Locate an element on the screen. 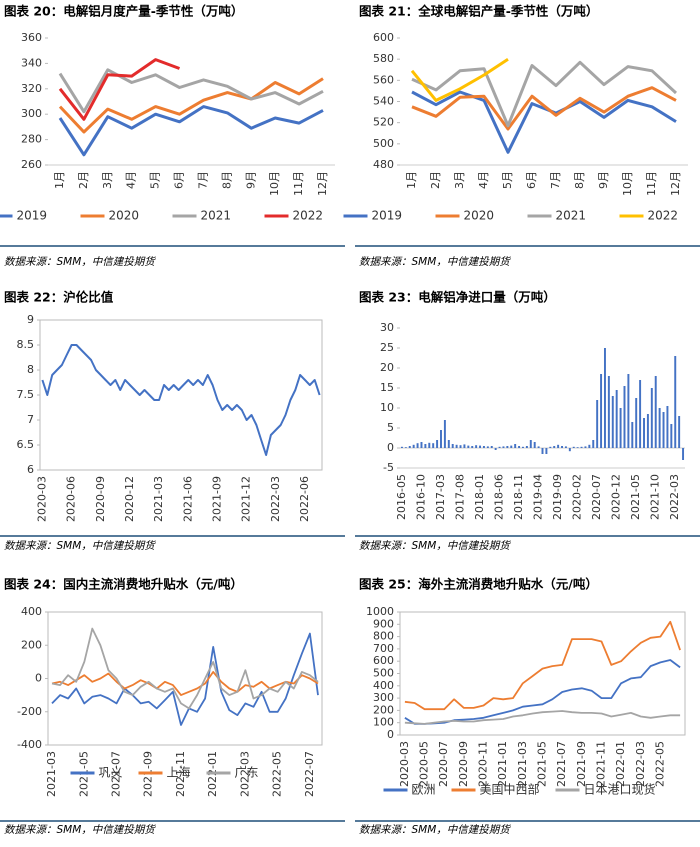 The width and height of the screenshot is (700, 847). x-tick-label: 8月 is located at coordinates (579, 180).